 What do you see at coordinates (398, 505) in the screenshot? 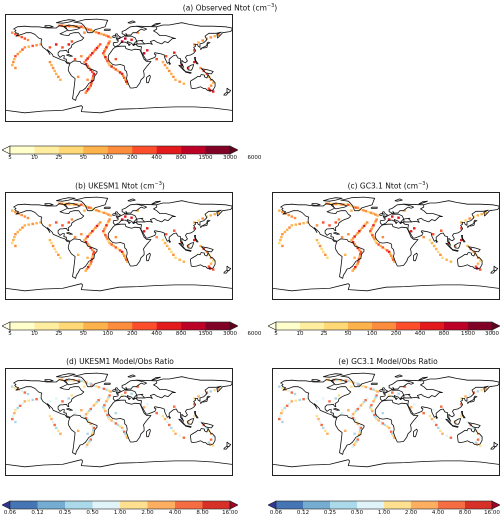
I see `ratio-colorbar-e-segment` at bounding box center [398, 505].